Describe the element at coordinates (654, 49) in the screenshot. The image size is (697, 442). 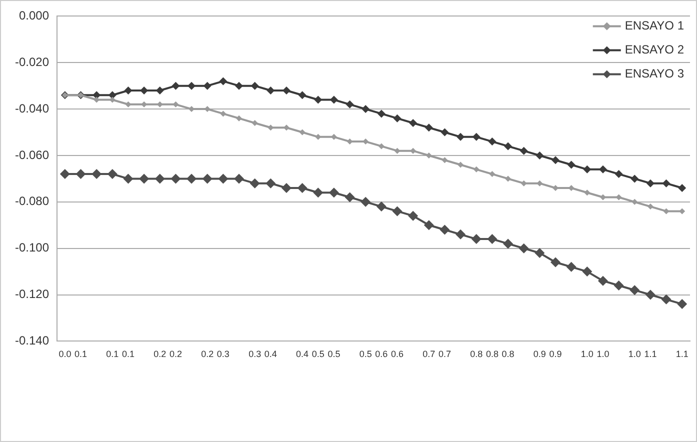
I see `legend-label: ENSAYO 2` at that location.